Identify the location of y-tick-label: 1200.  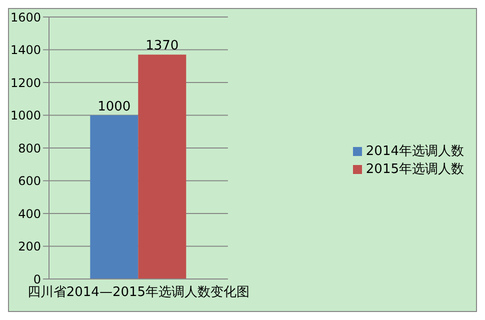
(25, 83).